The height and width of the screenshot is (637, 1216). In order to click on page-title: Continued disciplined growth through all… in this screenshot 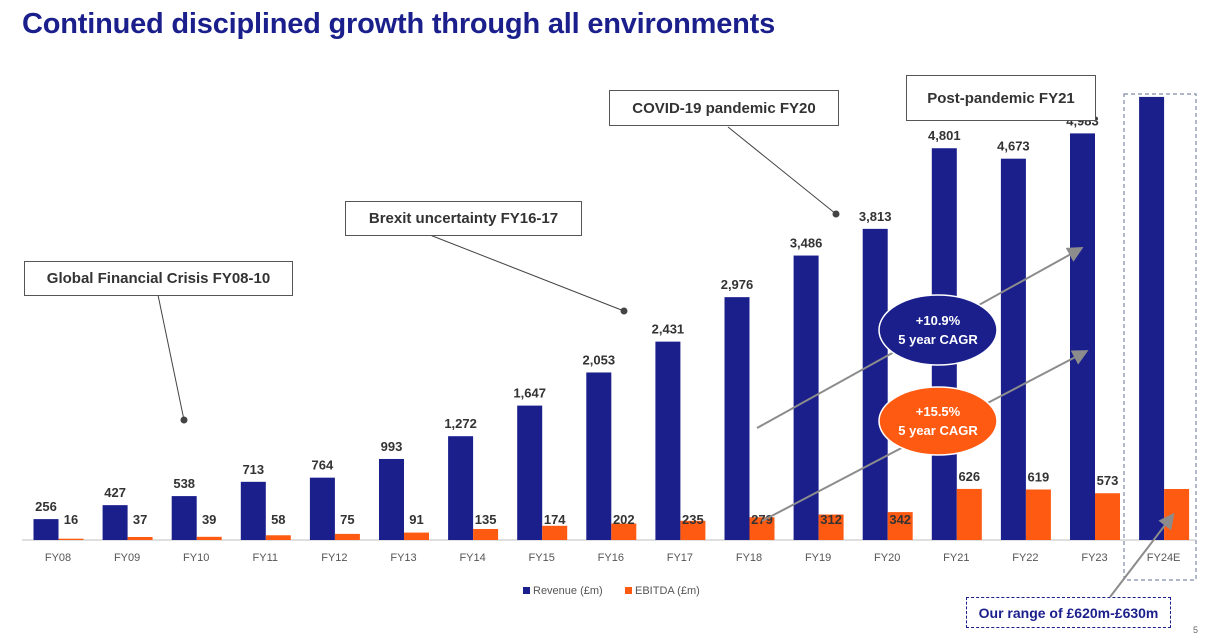, I will do `click(399, 24)`.